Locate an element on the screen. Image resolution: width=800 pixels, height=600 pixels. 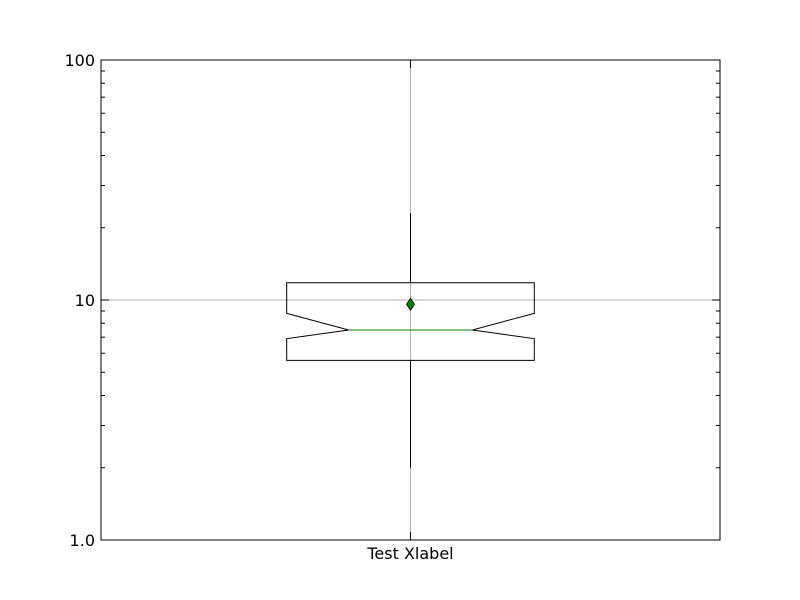
box-layer is located at coordinates (410, 340).